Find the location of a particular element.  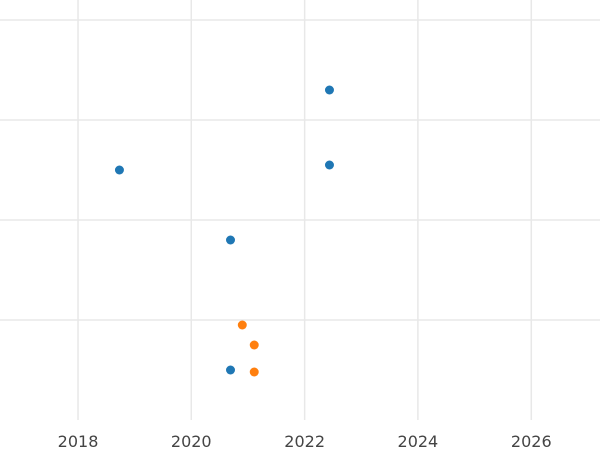

x-tick-label-2024: 2024 is located at coordinates (418, 441).